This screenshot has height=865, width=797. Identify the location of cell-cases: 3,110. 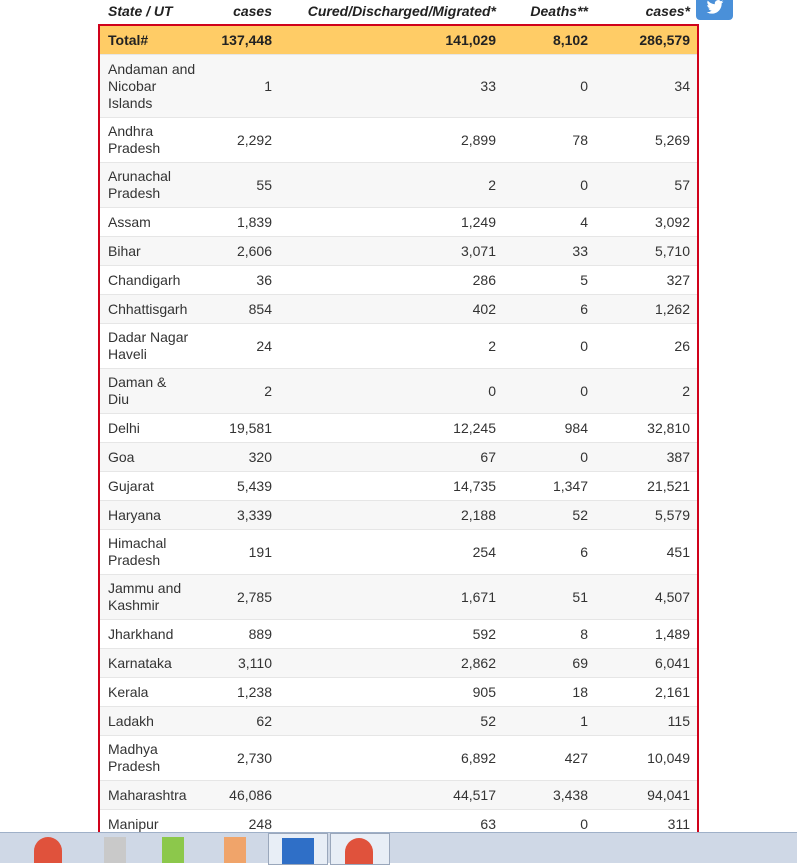
(255, 663).